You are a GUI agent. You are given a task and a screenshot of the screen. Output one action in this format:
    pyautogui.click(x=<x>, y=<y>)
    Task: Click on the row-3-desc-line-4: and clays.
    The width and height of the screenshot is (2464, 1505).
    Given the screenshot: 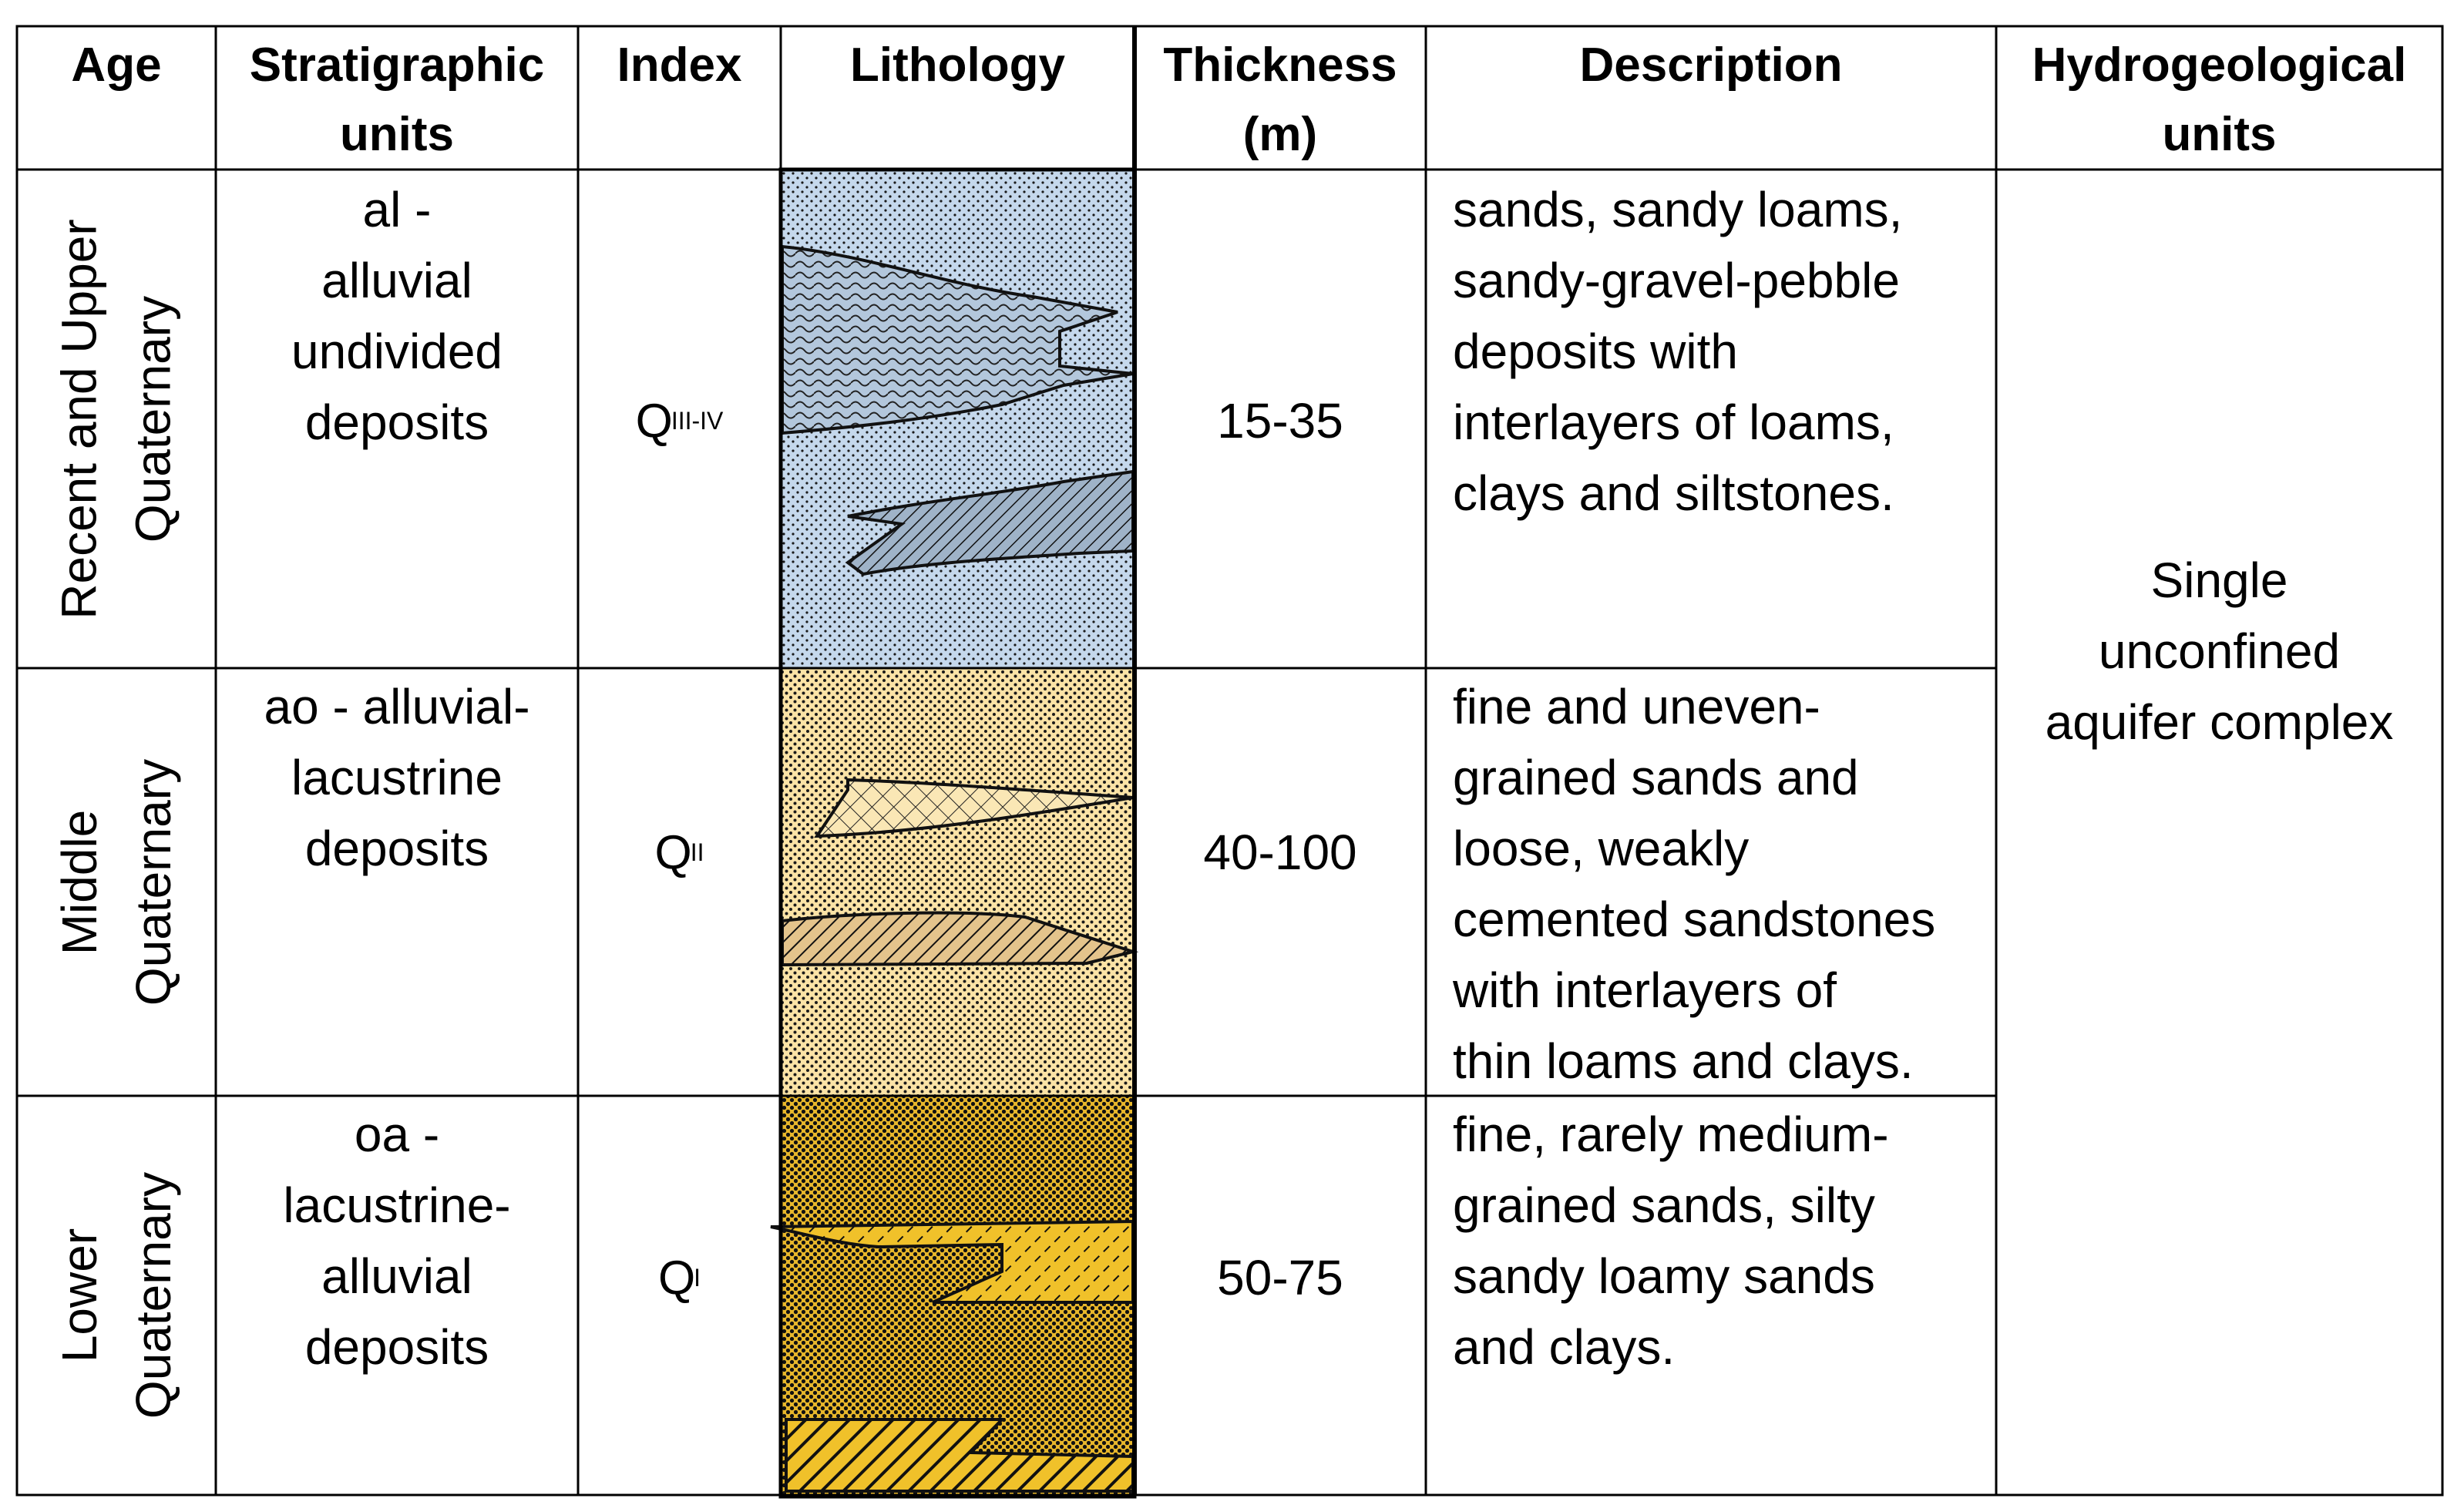 What is the action you would take?
    pyautogui.click(x=1564, y=1347)
    